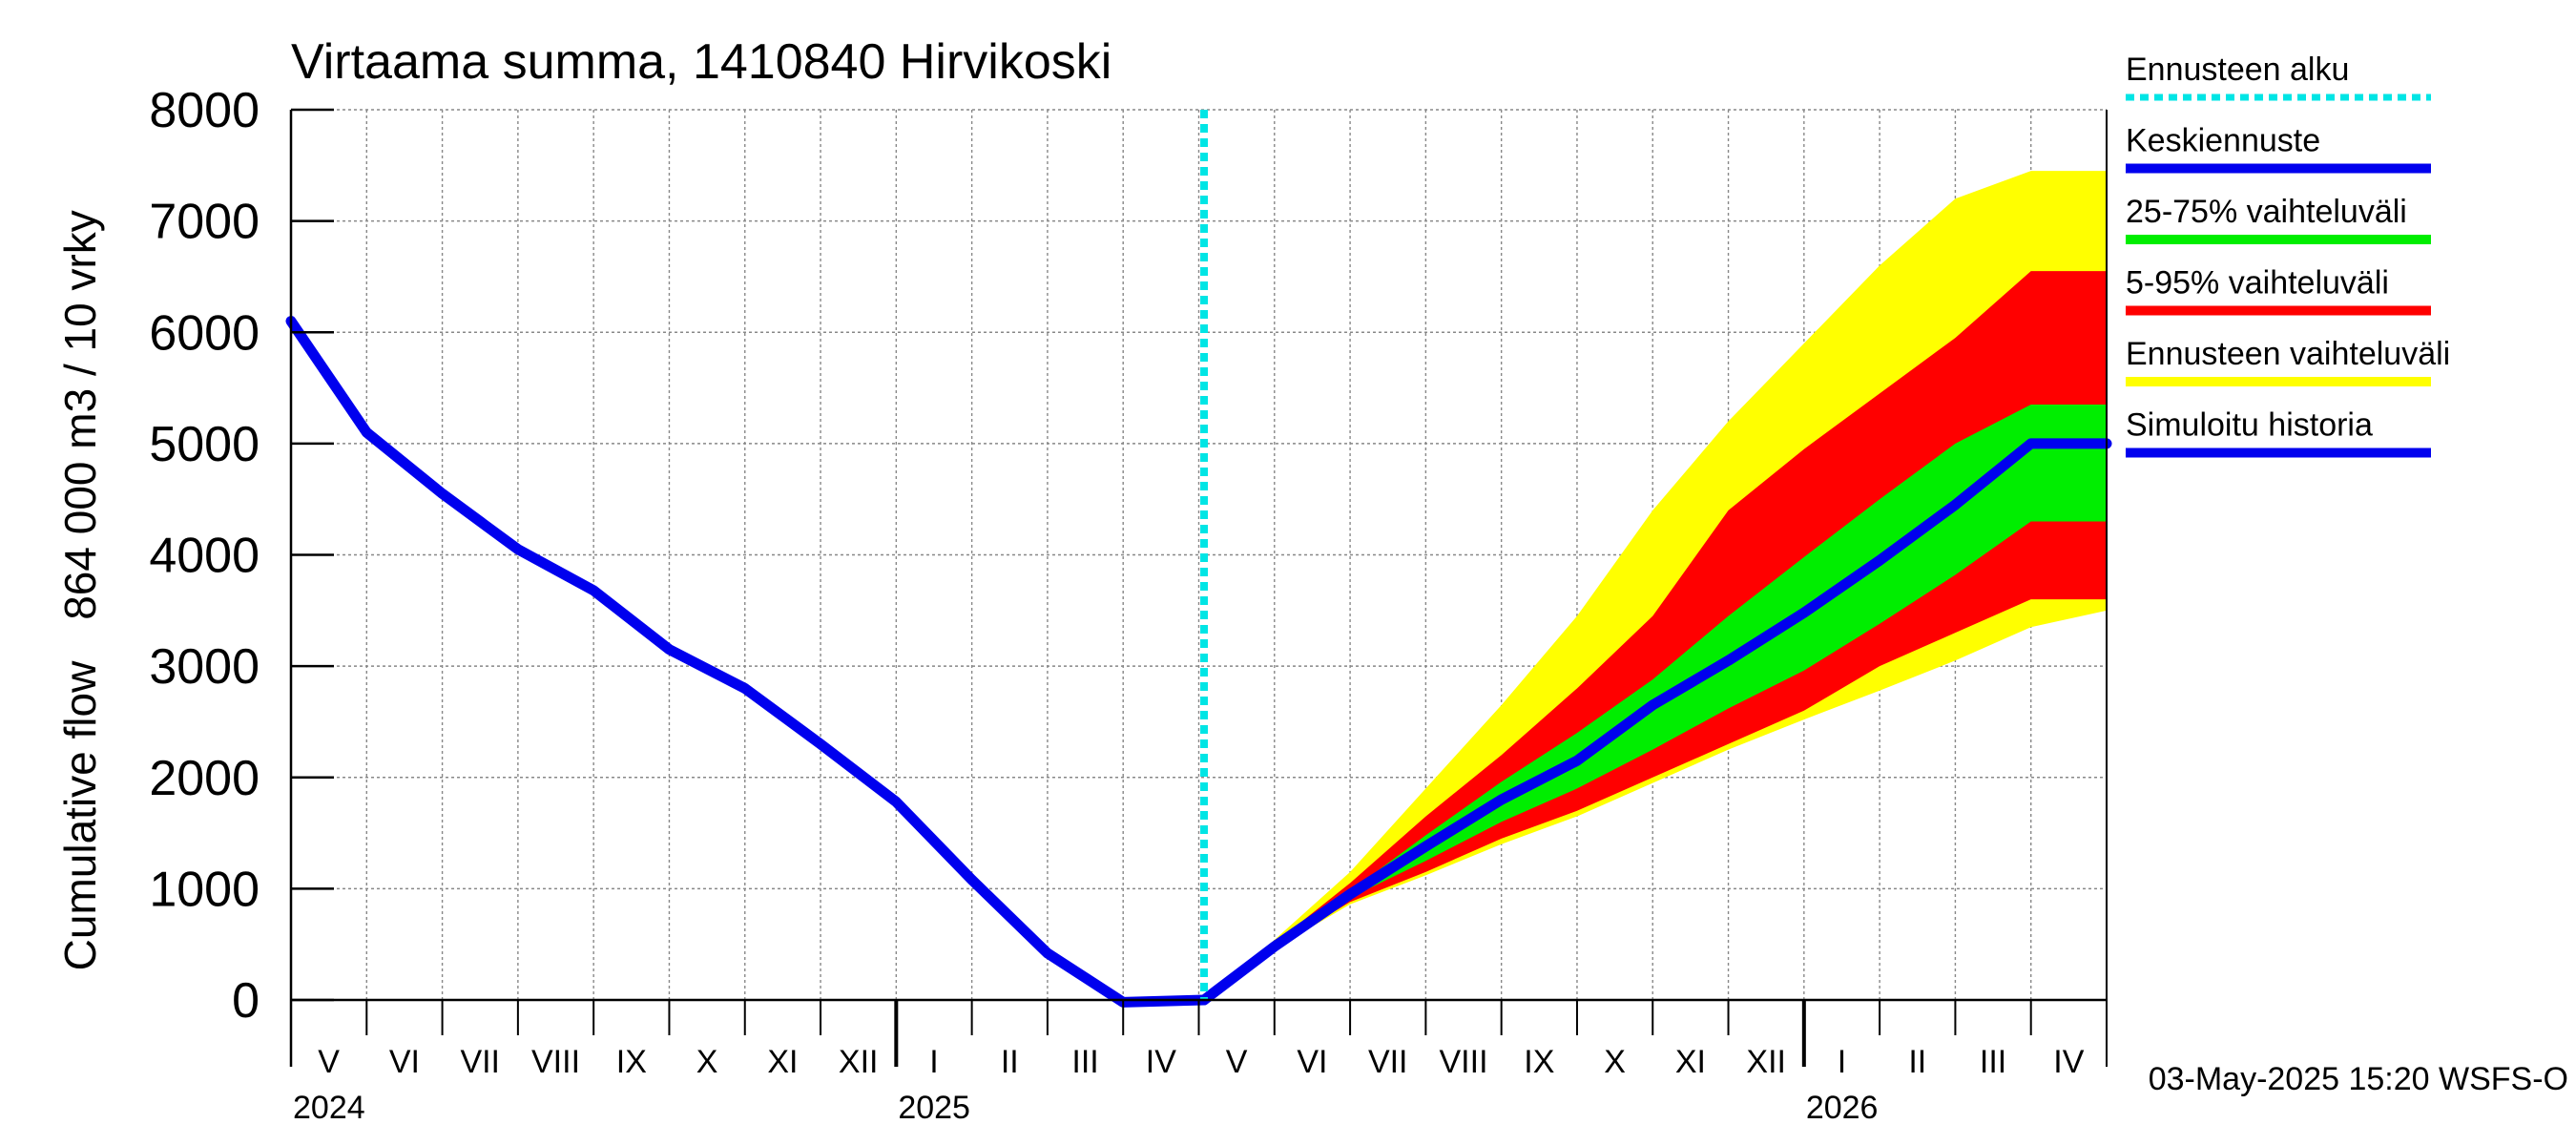  Describe the element at coordinates (204, 778) in the screenshot. I see `y-tick-label: 2000` at that location.